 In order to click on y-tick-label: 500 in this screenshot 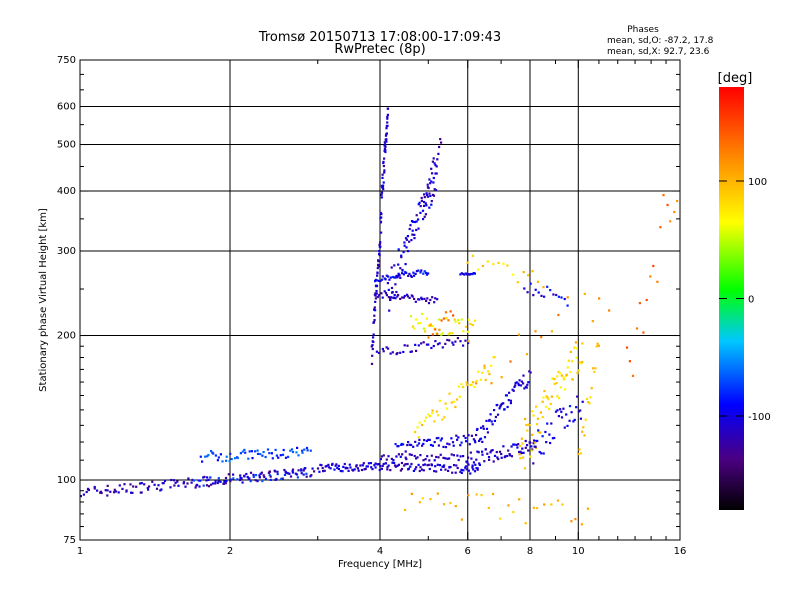, I will do `click(66, 145)`.